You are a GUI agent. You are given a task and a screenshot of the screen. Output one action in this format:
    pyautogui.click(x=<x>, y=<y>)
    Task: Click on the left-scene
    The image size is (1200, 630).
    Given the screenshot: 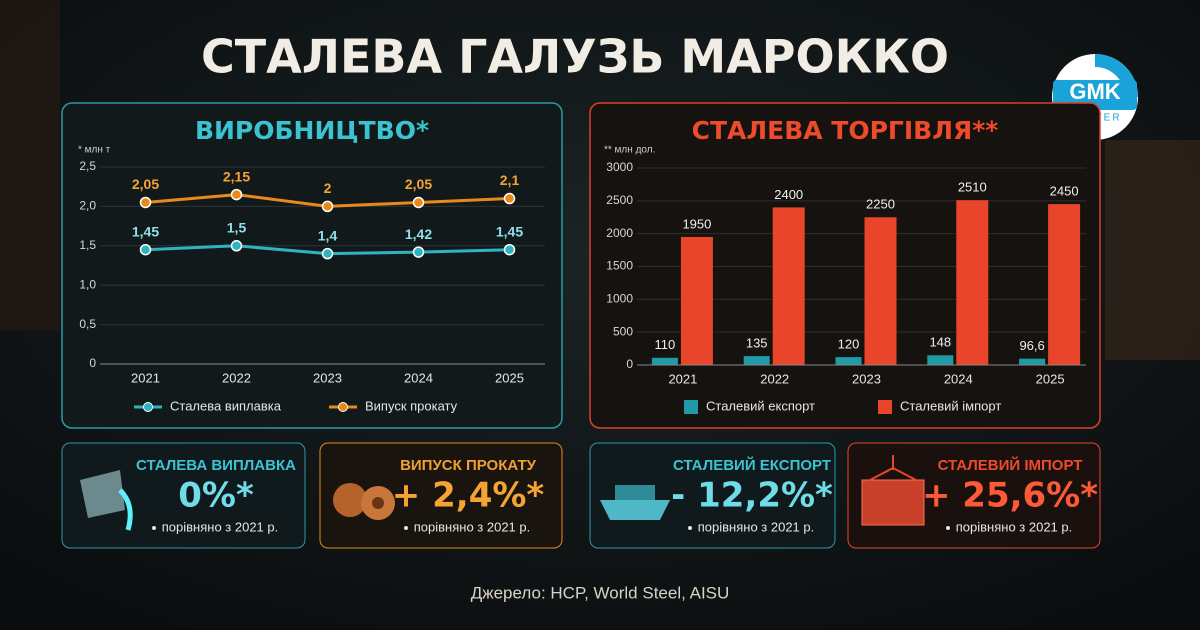 What is the action you would take?
    pyautogui.click(x=30, y=165)
    